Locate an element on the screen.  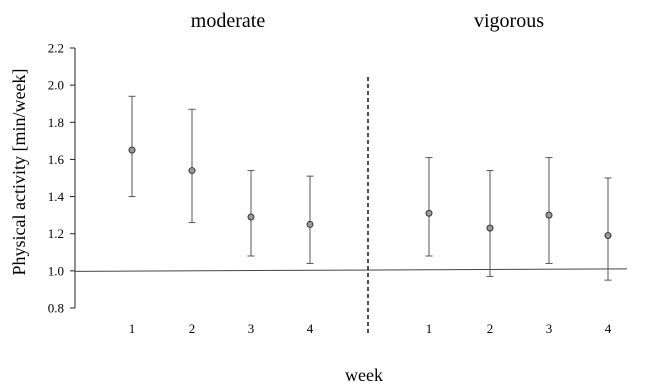
y-tick-label: 1.4 is located at coordinates (56, 196).